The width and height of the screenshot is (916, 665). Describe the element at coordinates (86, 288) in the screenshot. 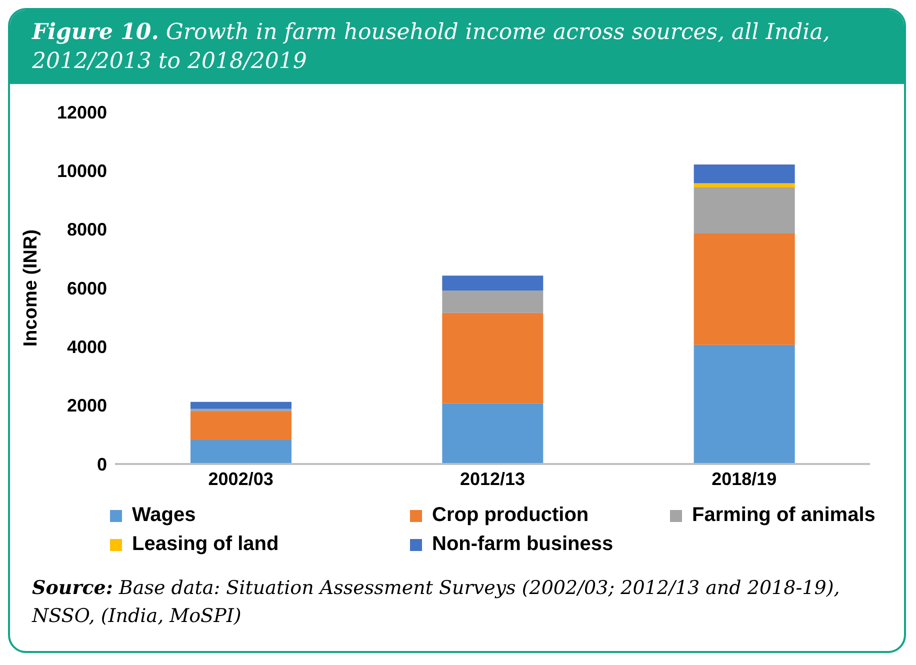

I see `y-tick-label: 6000` at that location.